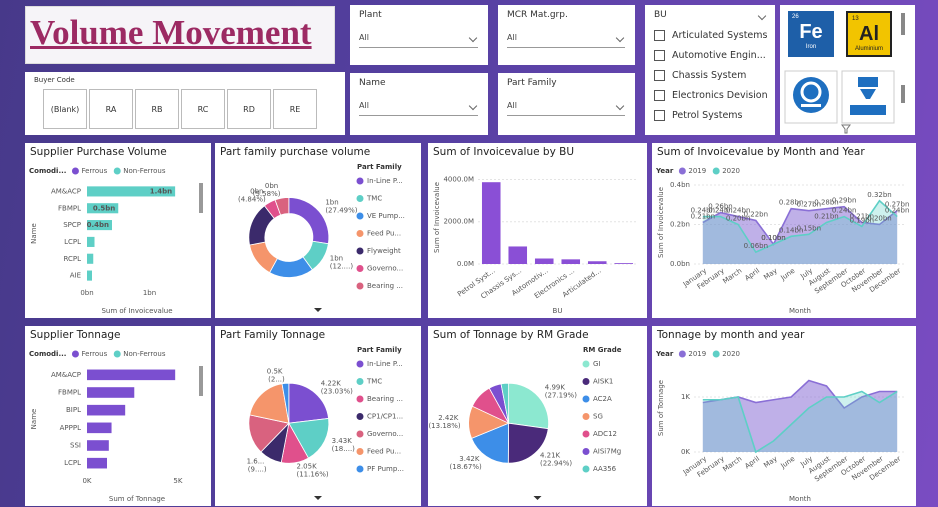 This screenshot has width=938, height=507. I want to click on label-line: (11.16%), so click(312, 475).